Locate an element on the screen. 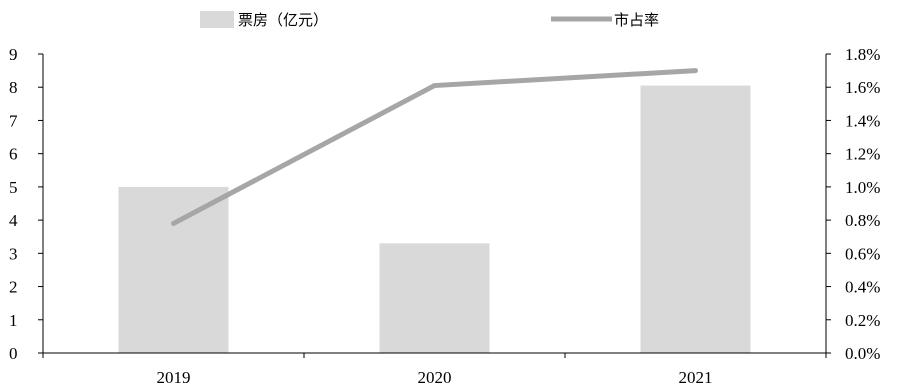  y-right-tick-label: 1.2% is located at coordinates (862, 154).